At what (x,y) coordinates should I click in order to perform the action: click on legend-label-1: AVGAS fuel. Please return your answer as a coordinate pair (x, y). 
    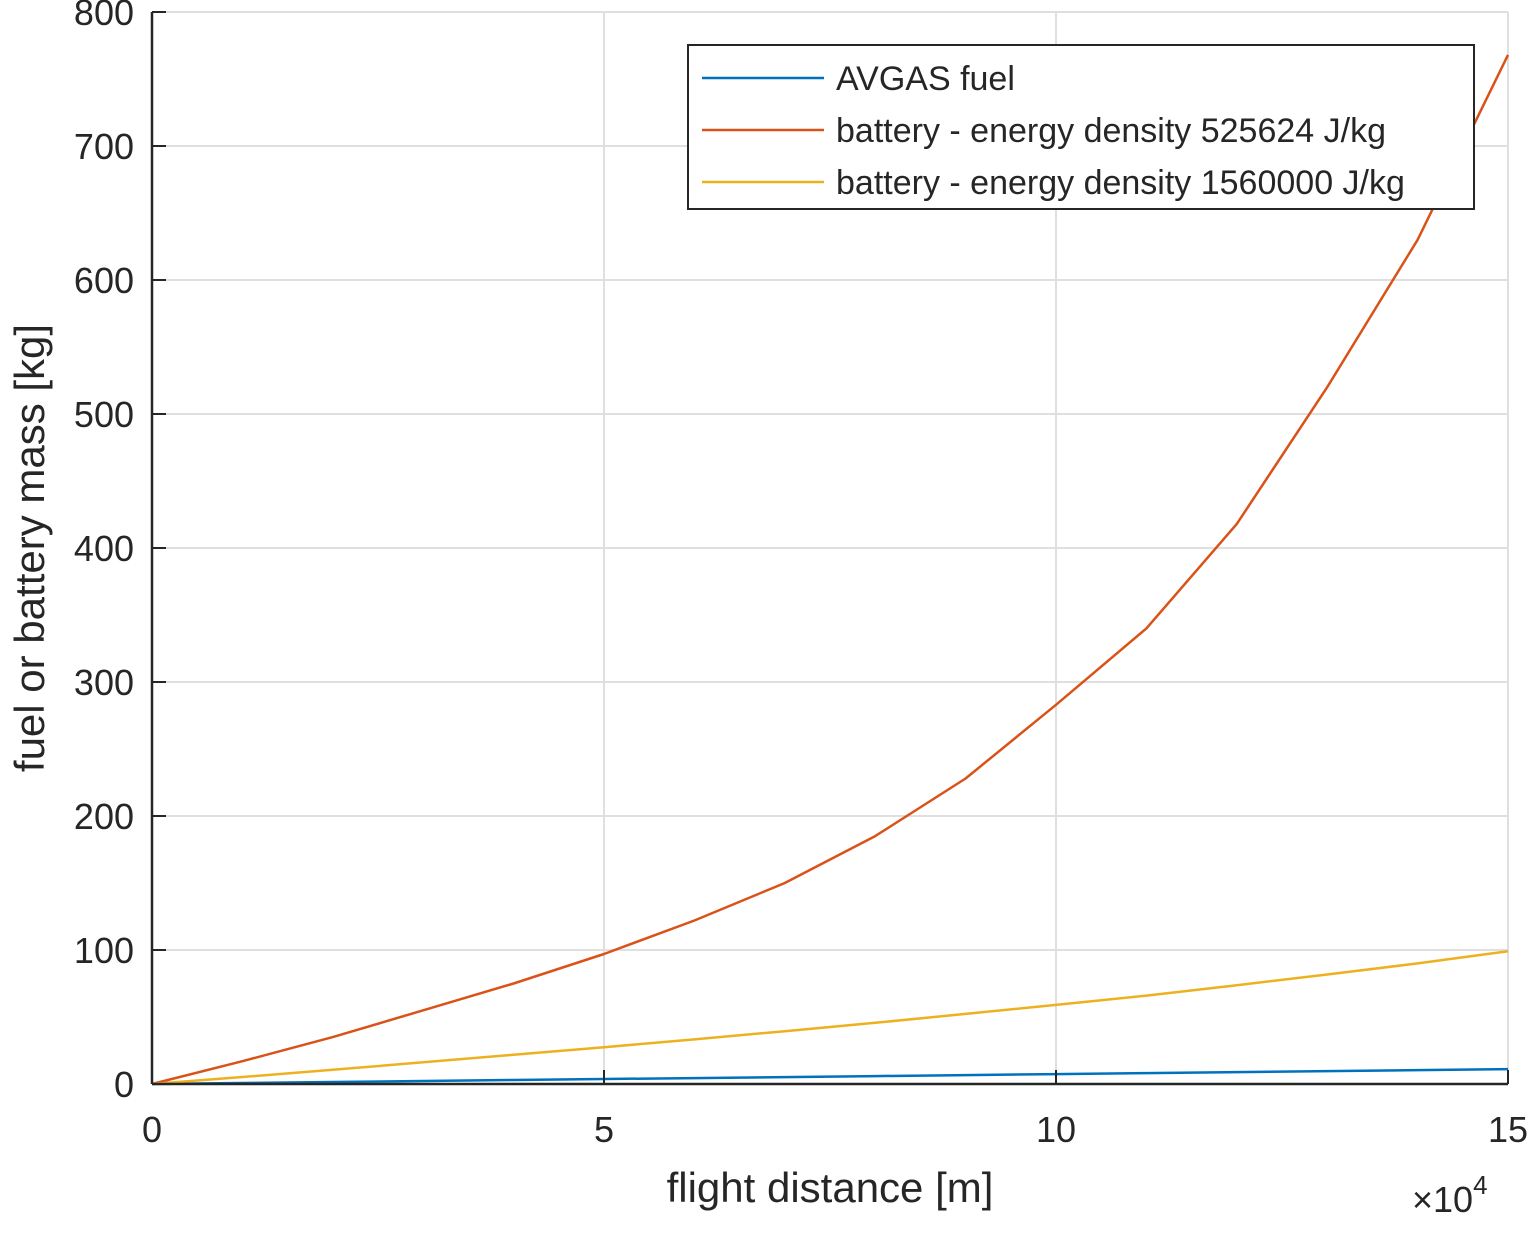
    Looking at the image, I should click on (925, 79).